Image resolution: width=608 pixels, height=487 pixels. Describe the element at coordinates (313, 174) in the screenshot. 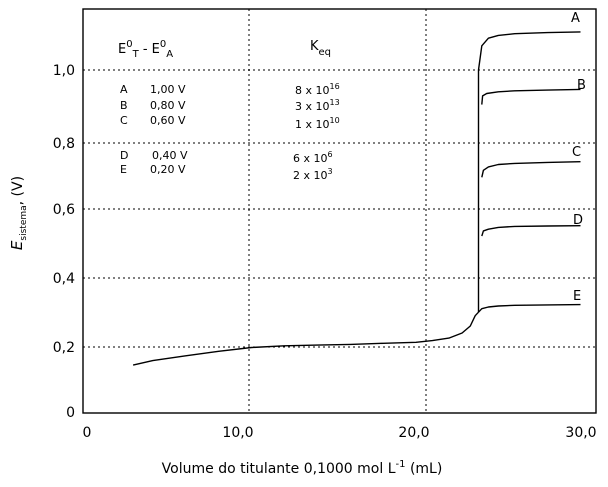

I see `annotation-k-e: 2 x 10³` at that location.